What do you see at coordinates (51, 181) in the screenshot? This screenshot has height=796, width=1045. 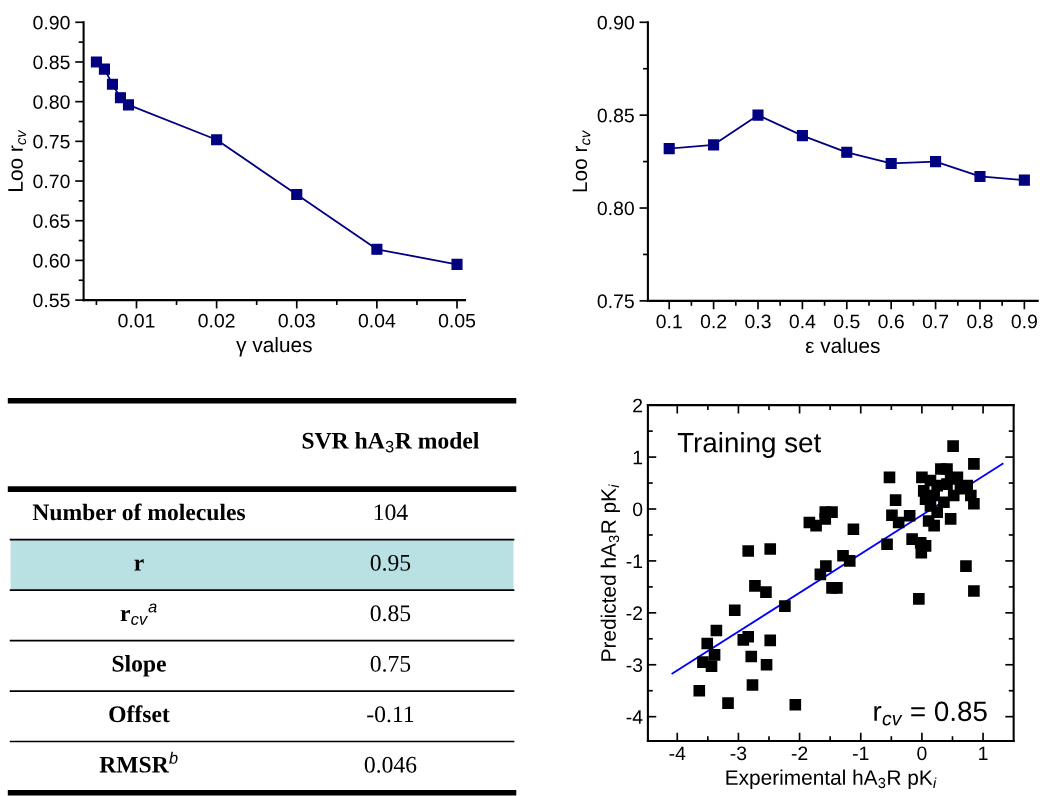 I see `y-tick-label: 0.70` at bounding box center [51, 181].